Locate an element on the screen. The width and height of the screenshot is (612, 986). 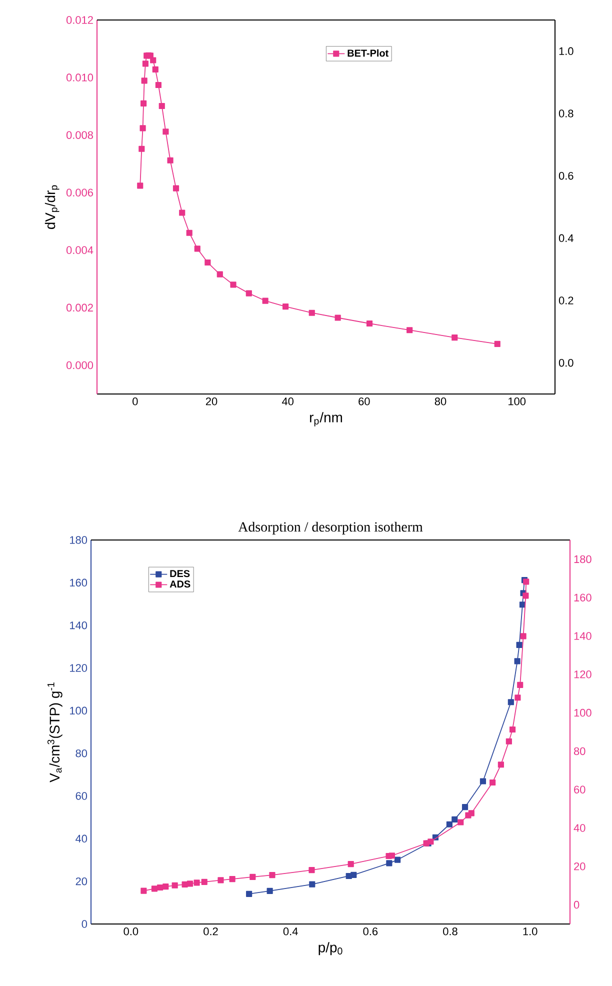
y-tick-label: 180 is located at coordinates (79, 540).